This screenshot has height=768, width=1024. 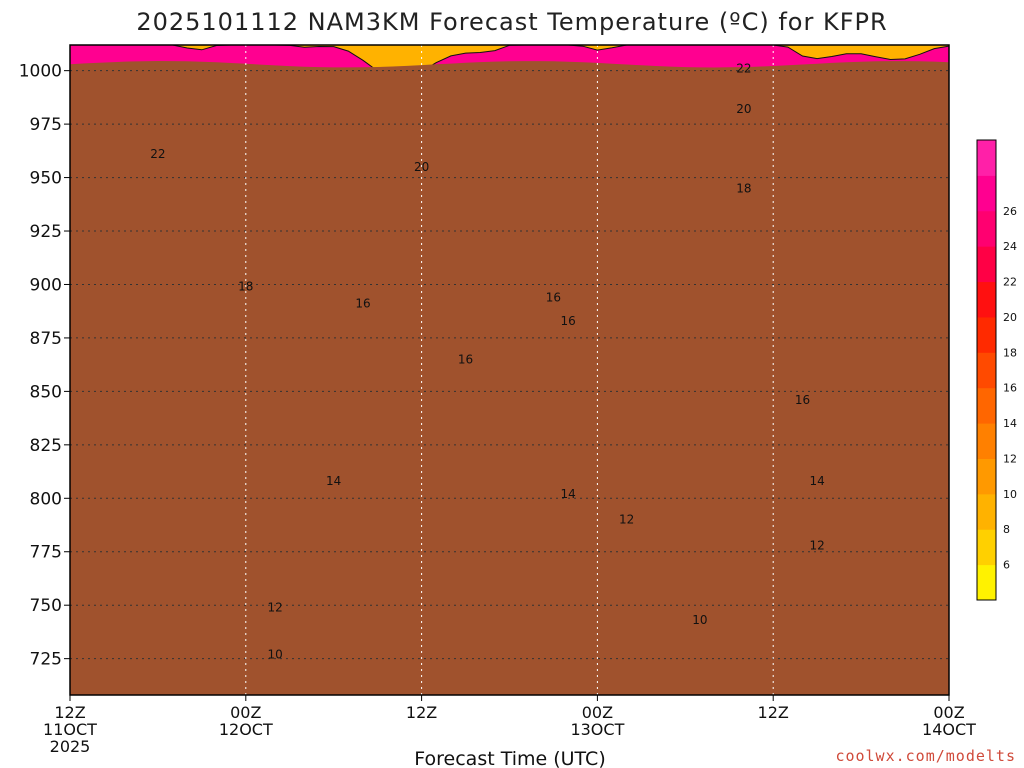 I want to click on colorbar-label: 10, so click(x=1010, y=494).